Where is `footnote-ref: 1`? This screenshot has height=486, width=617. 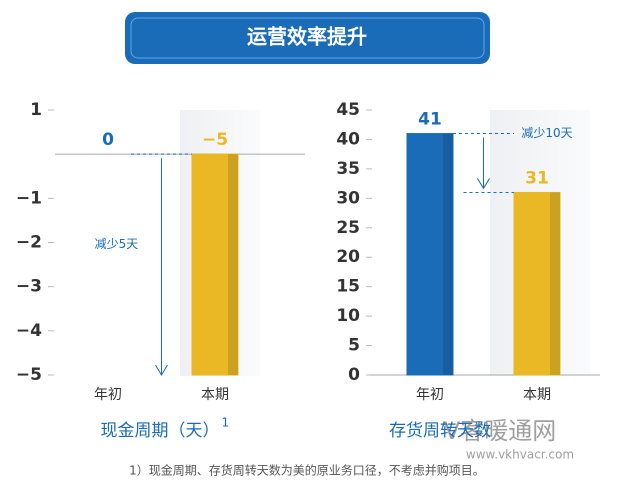 footnote-ref: 1 is located at coordinates (226, 423).